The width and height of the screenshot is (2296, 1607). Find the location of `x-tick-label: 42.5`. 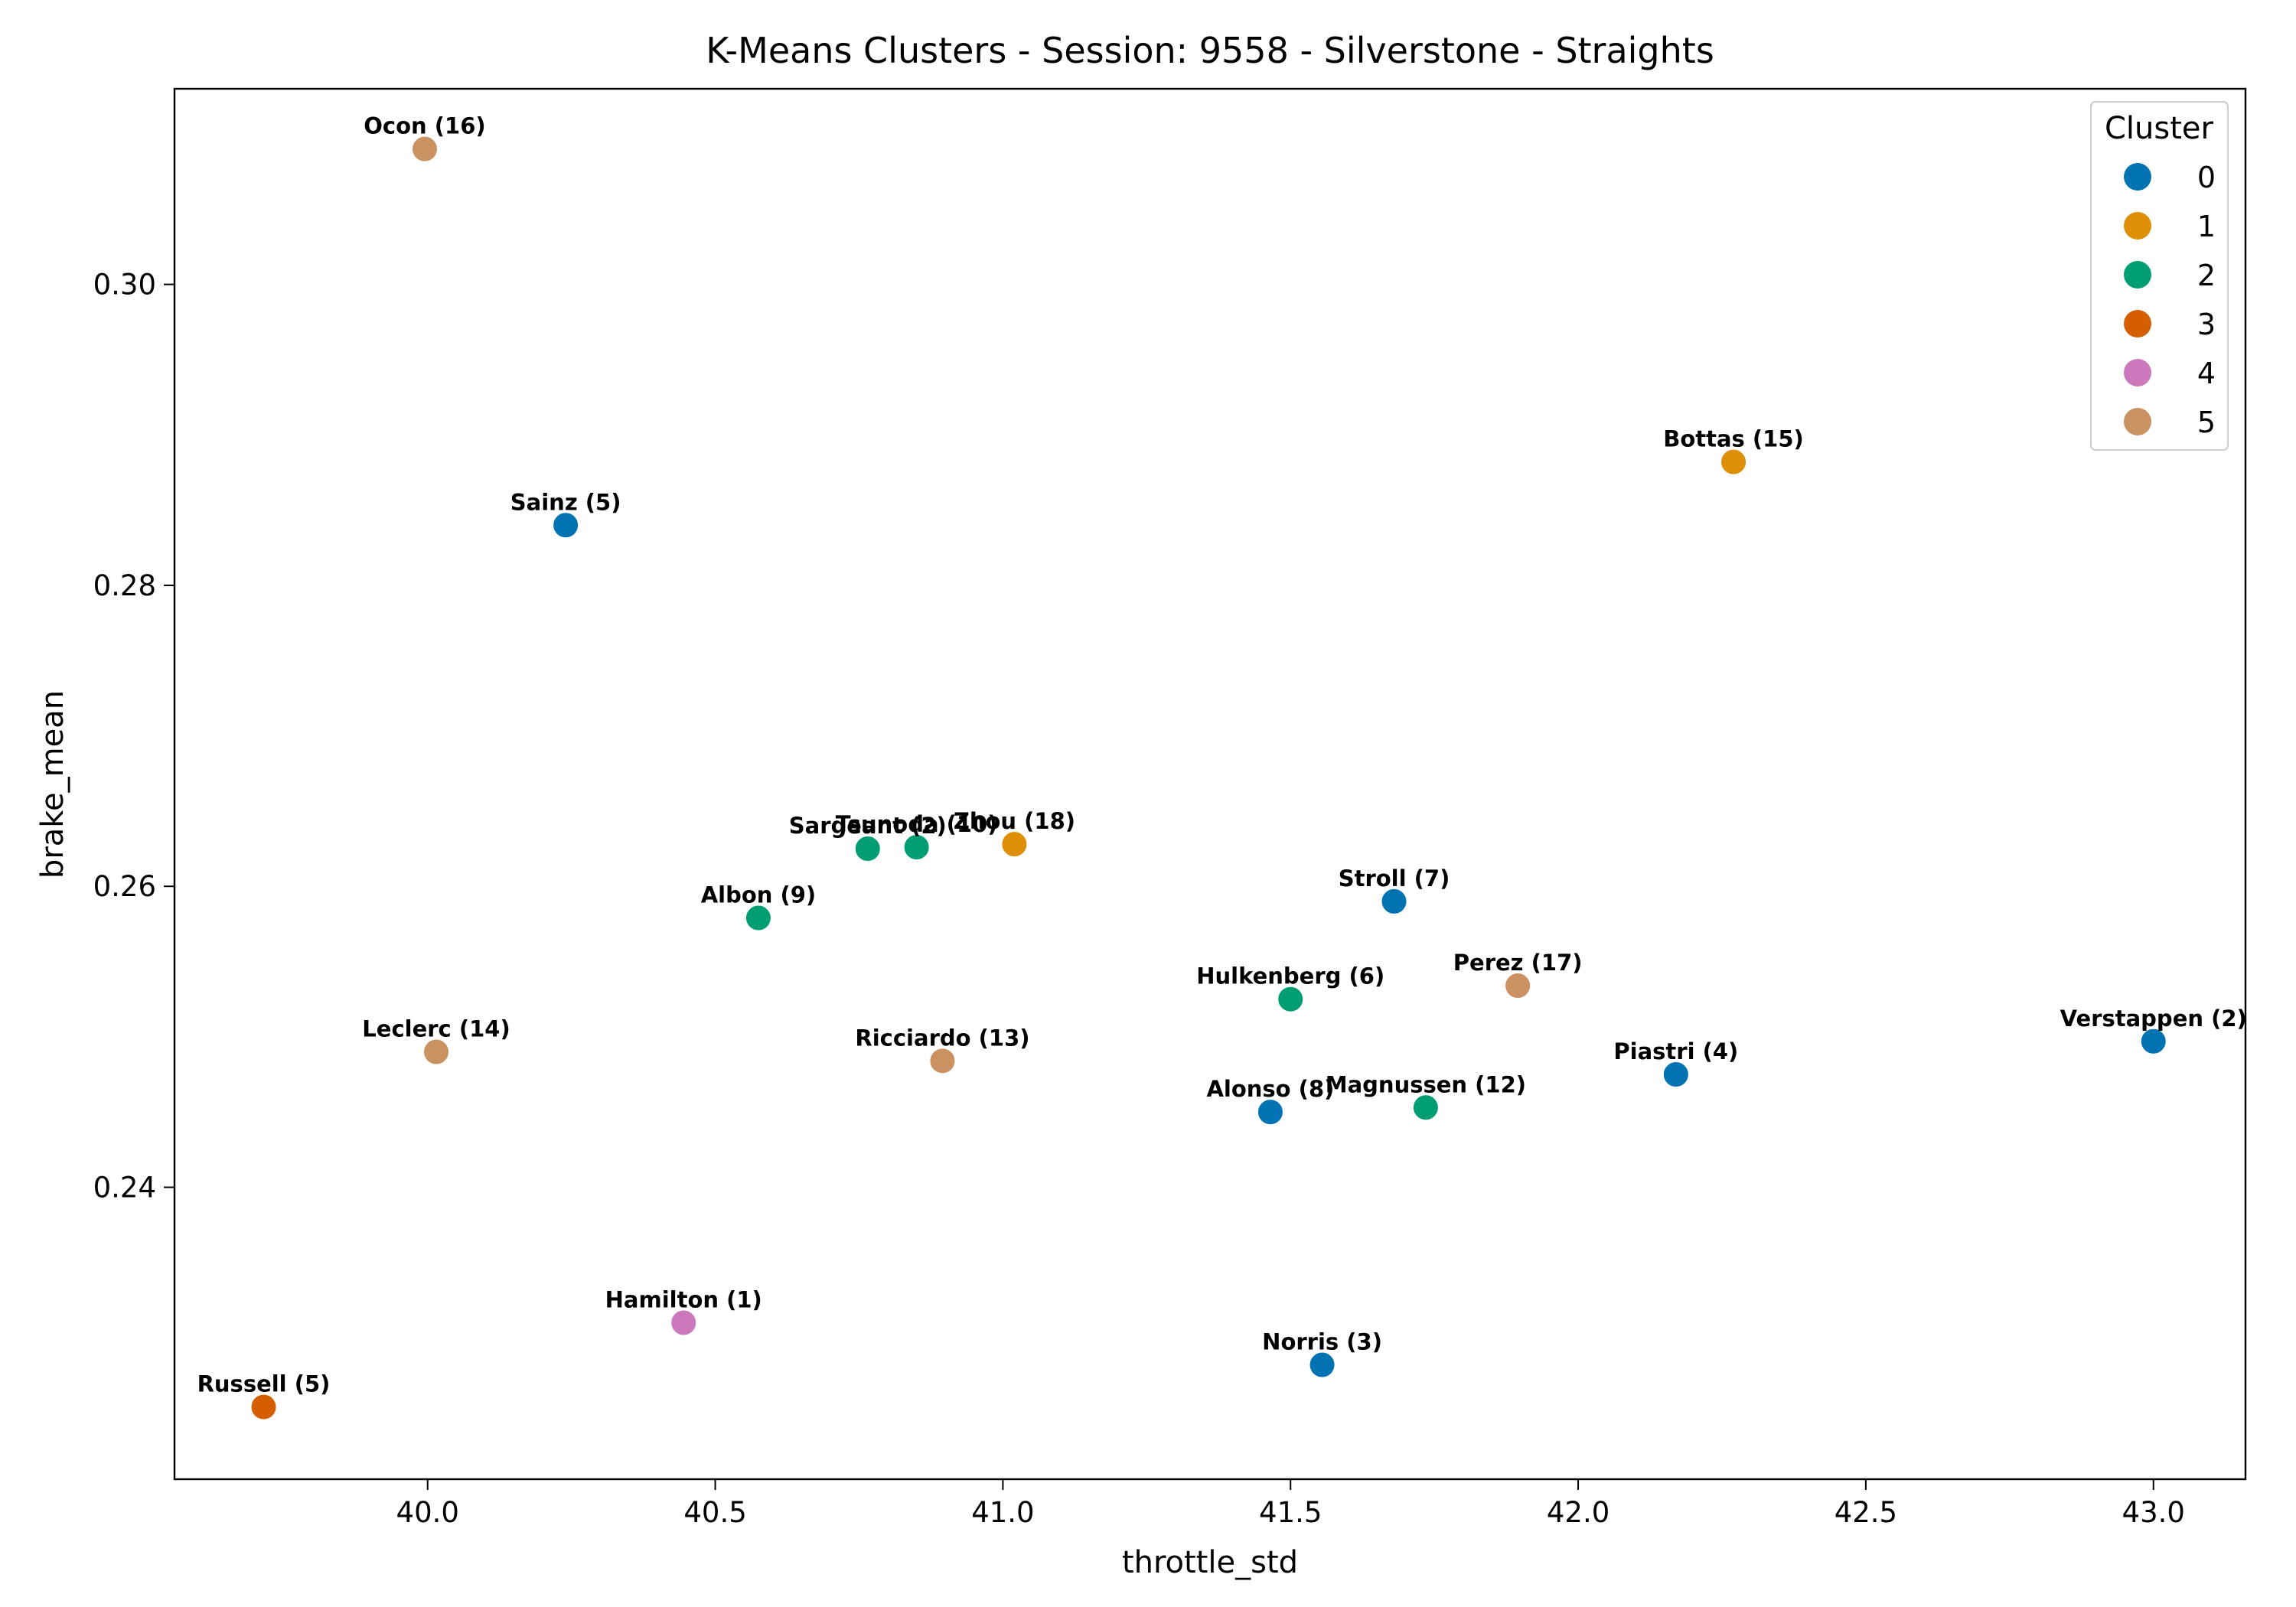

x-tick-label: 42.5 is located at coordinates (1866, 1512).